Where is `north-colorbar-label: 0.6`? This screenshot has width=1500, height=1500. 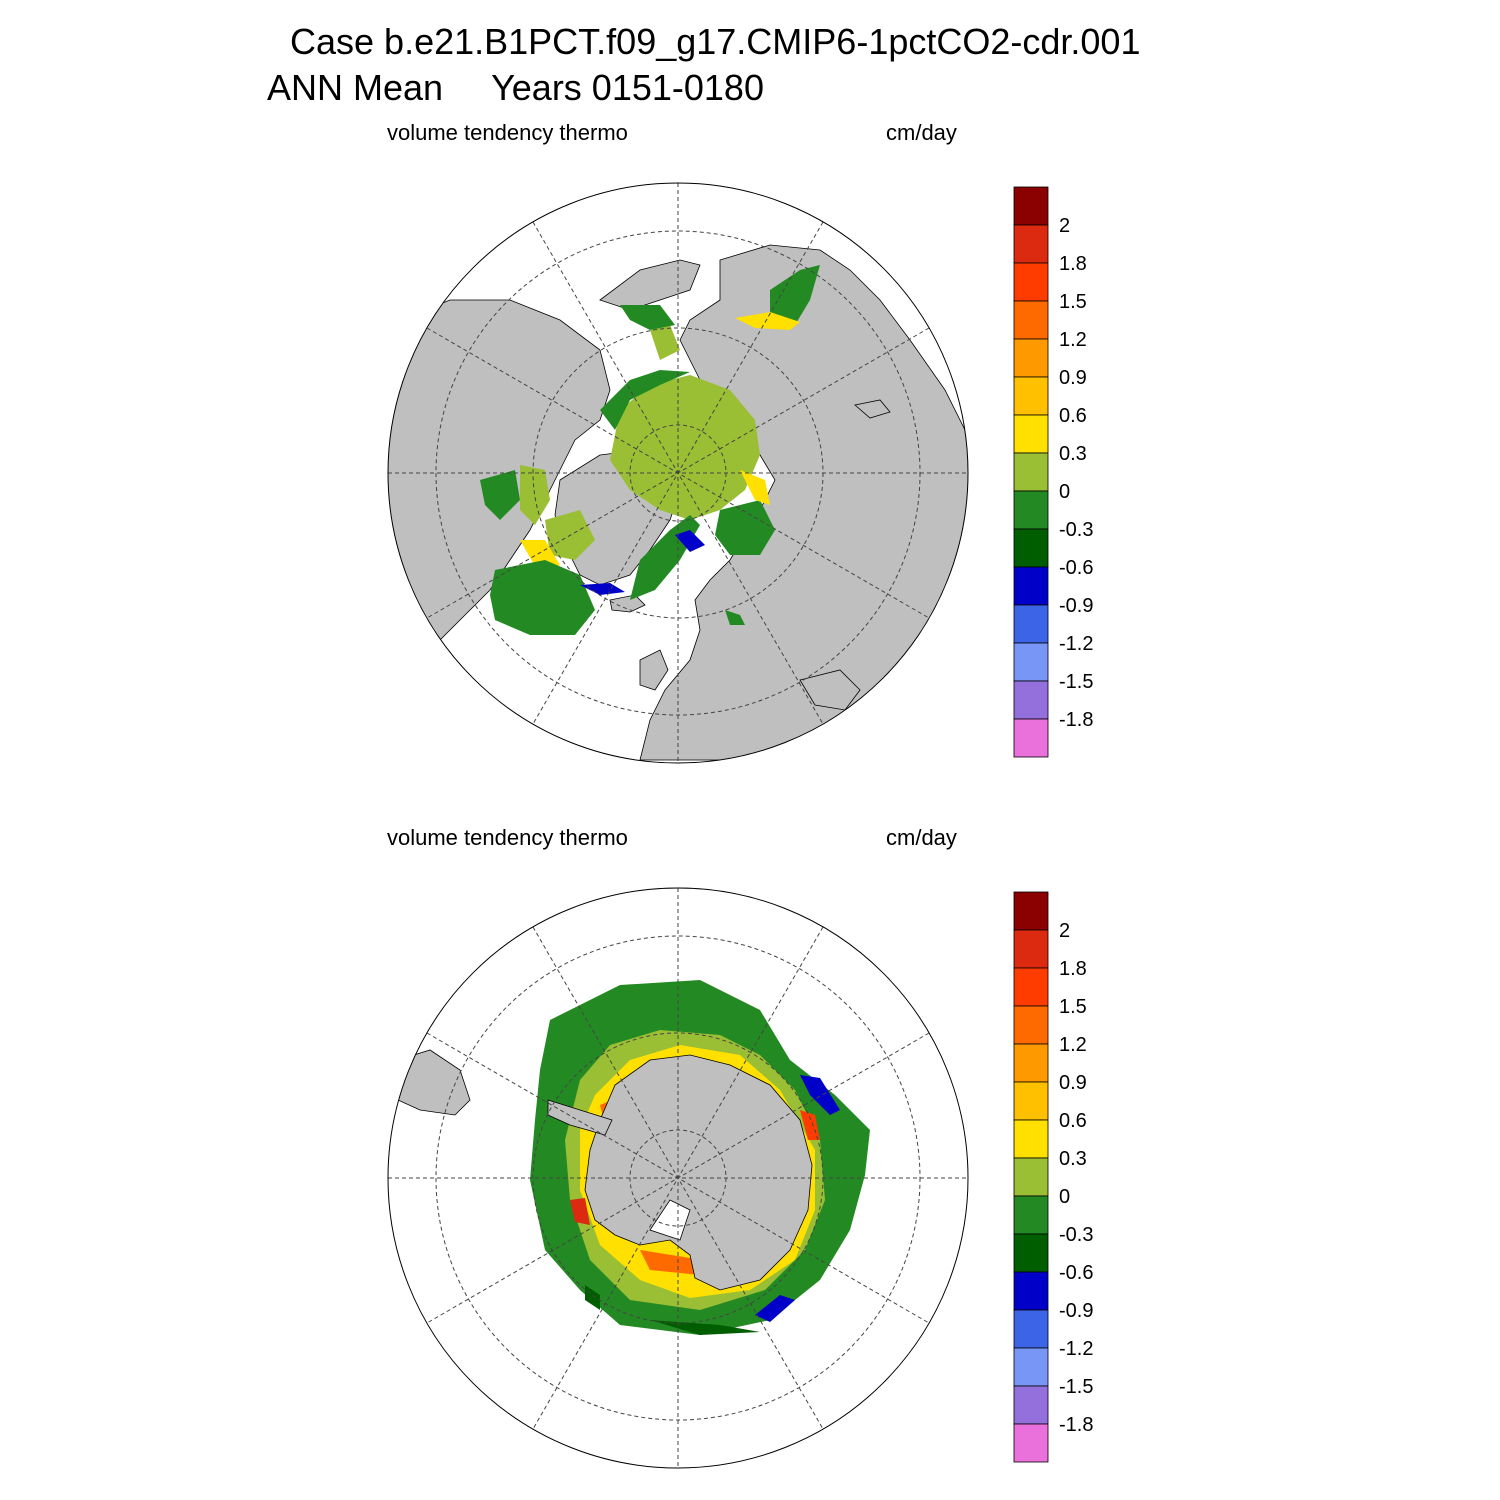
north-colorbar-label: 0.6 is located at coordinates (1073, 416).